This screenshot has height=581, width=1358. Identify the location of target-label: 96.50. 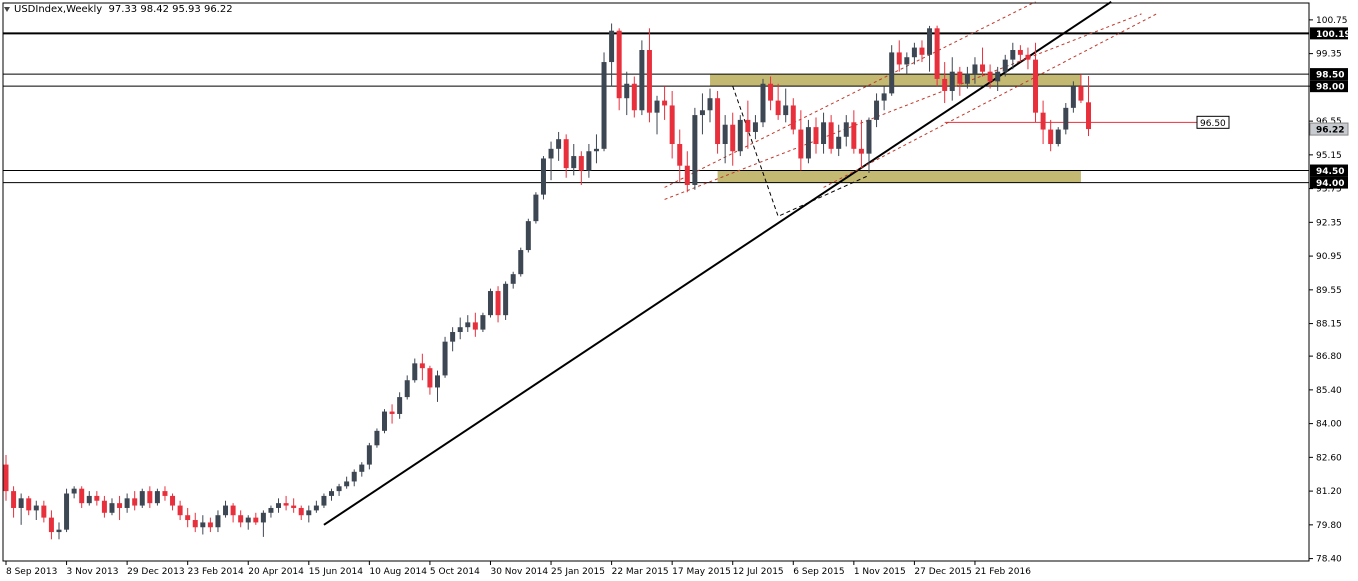
(1213, 124).